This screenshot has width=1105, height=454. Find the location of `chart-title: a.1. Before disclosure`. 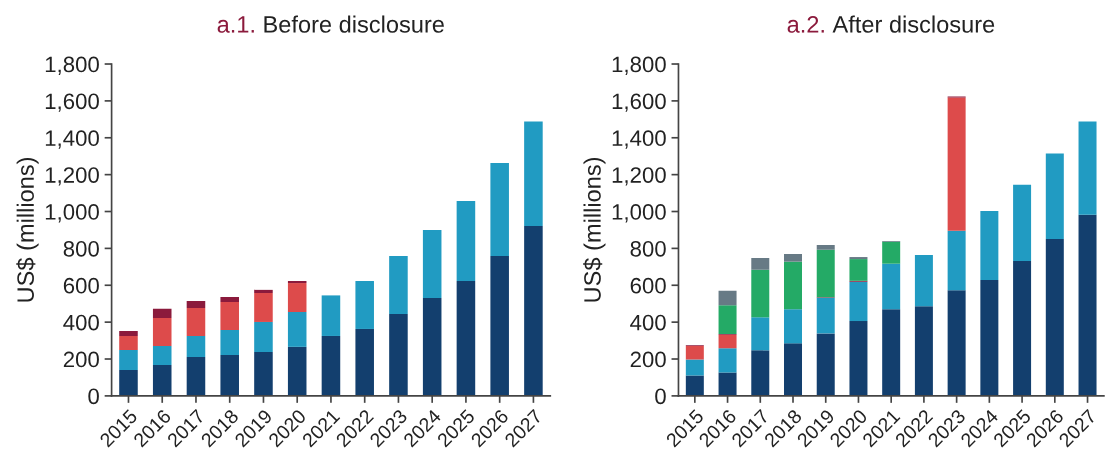

chart-title: a.1. Before disclosure is located at coordinates (330, 24).